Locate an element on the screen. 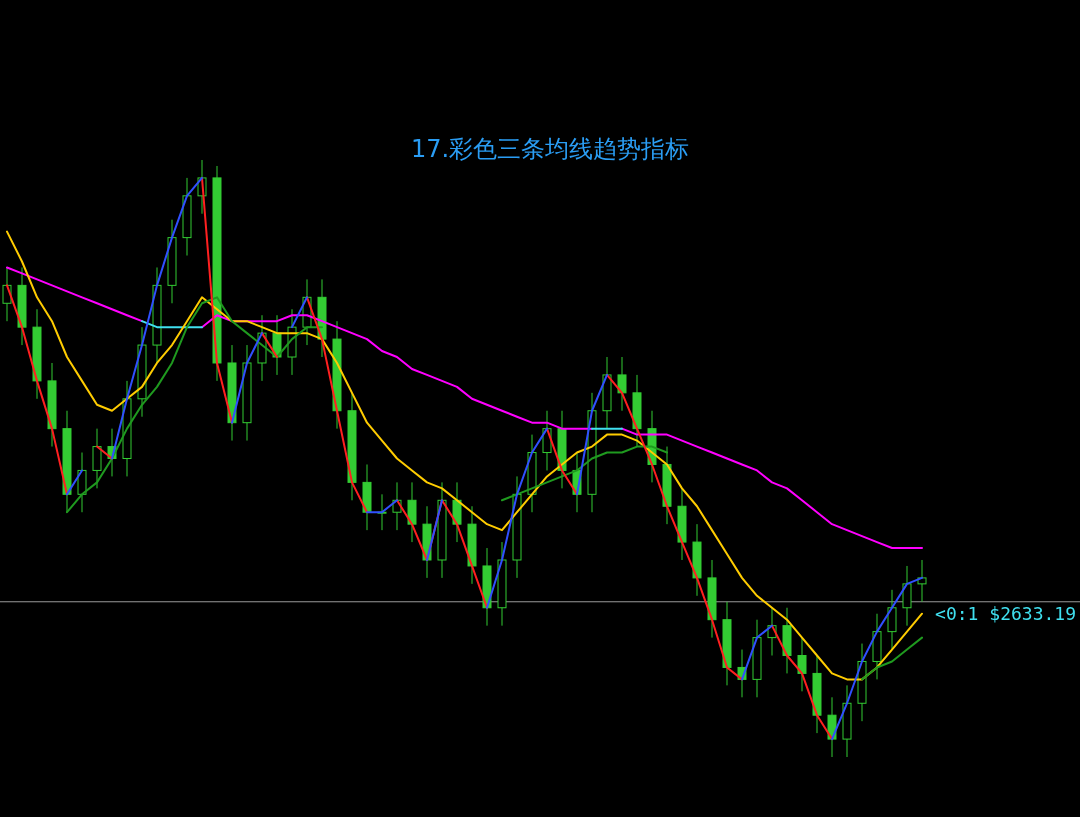 The height and width of the screenshot is (817, 1080). ref-line-label: <0:1 $2633.19 is located at coordinates (1005, 613).